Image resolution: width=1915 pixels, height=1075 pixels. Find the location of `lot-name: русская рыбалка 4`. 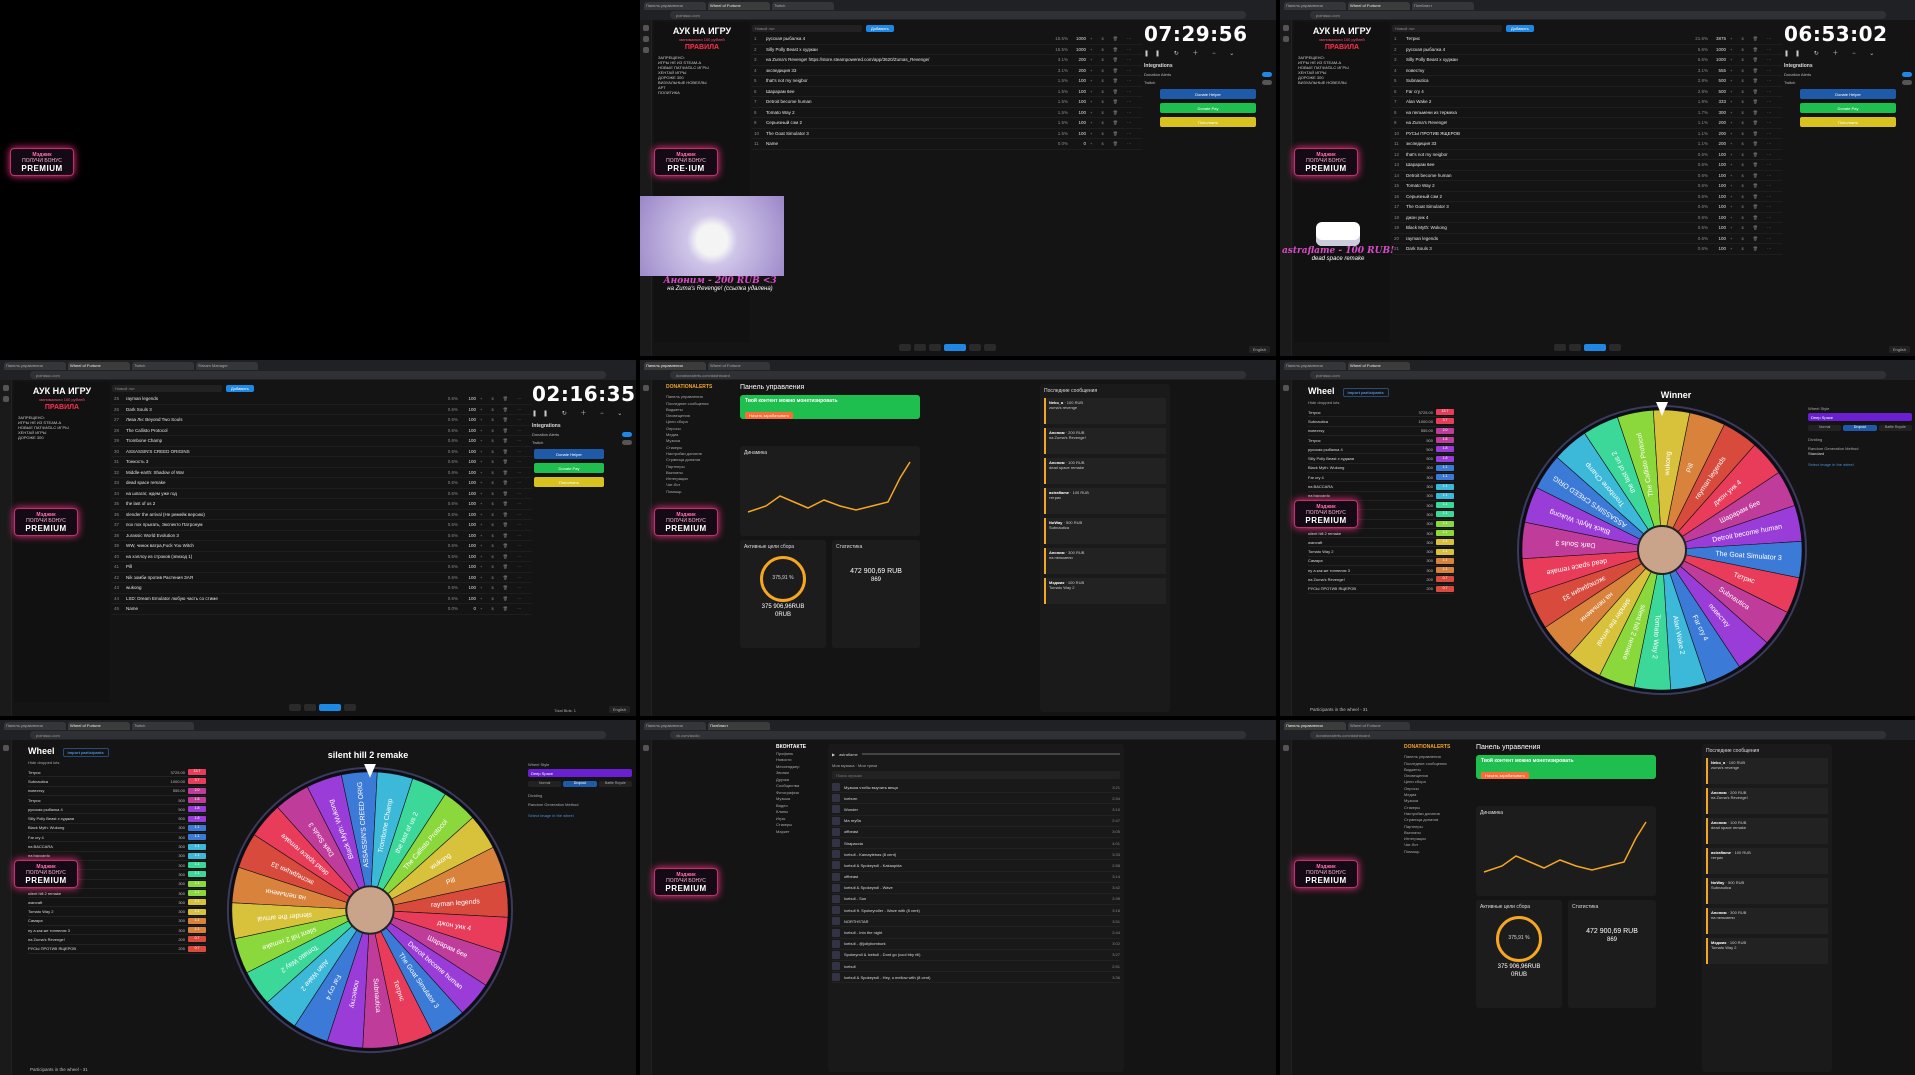

lot-name: русская рыбалка 4 is located at coordinates (1426, 49).